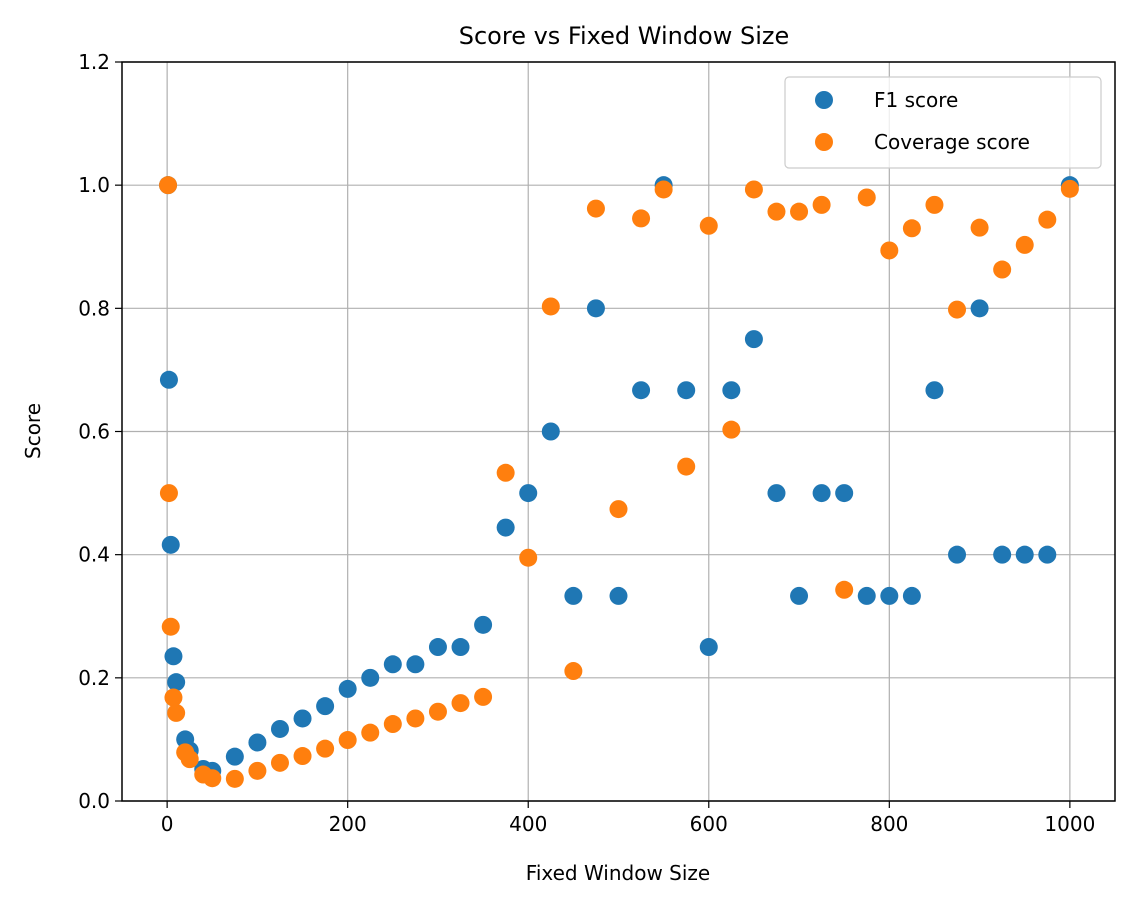 The image size is (1134, 908). Describe the element at coordinates (1069, 824) in the screenshot. I see `x-tick-label: 1000` at that location.